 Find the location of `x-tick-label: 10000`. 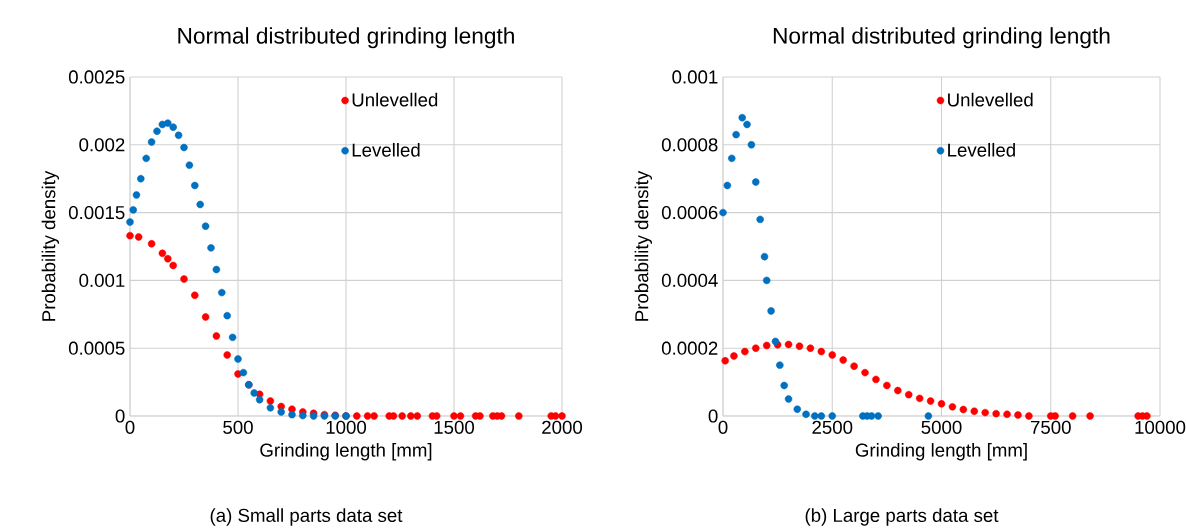

x-tick-label: 10000 is located at coordinates (1160, 427).